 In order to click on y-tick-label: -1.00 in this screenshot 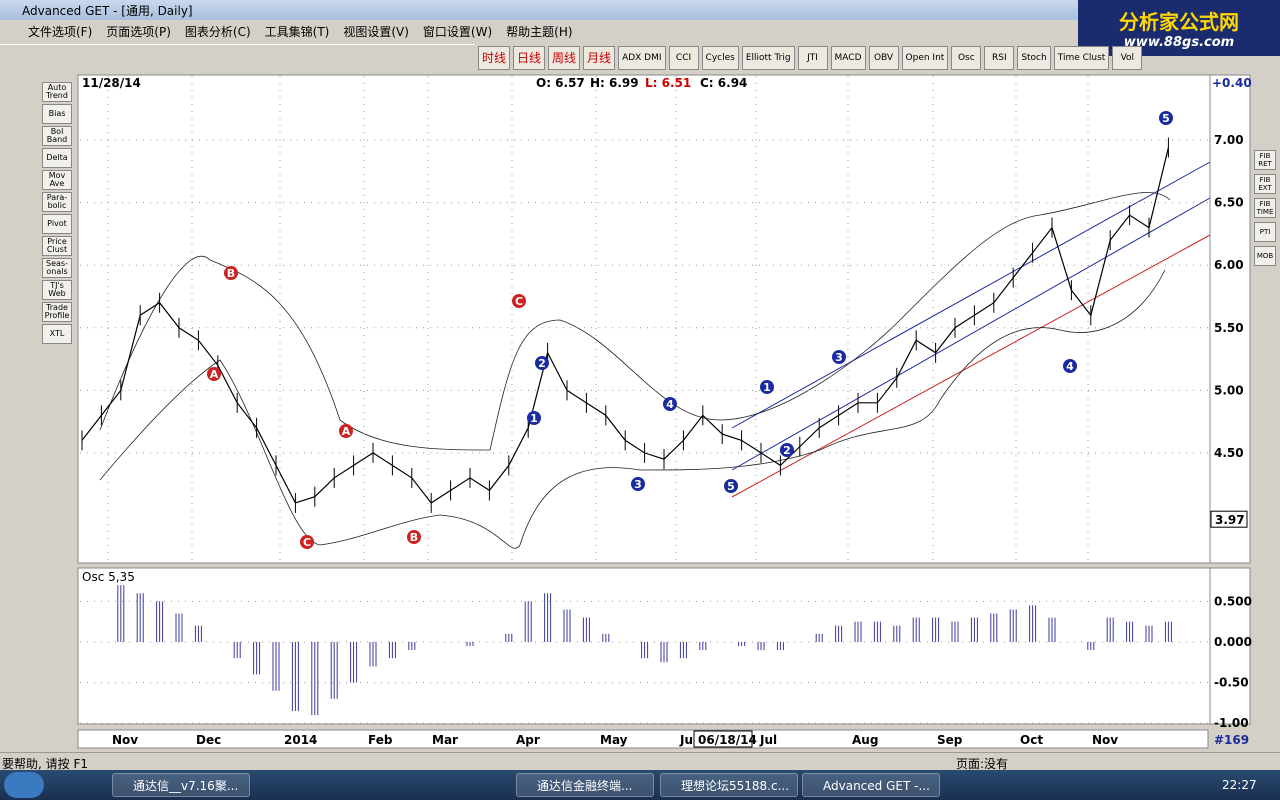, I will do `click(1231, 723)`.